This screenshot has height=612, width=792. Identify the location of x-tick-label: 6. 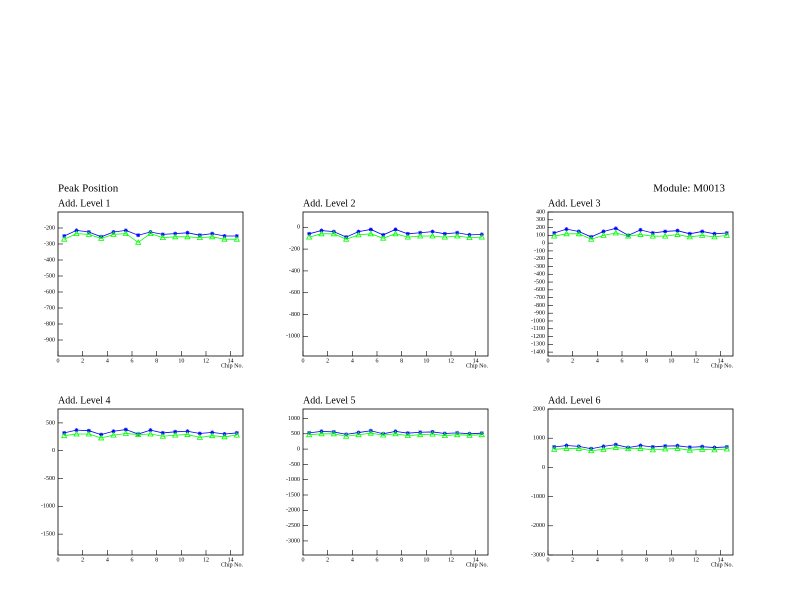
(377, 361).